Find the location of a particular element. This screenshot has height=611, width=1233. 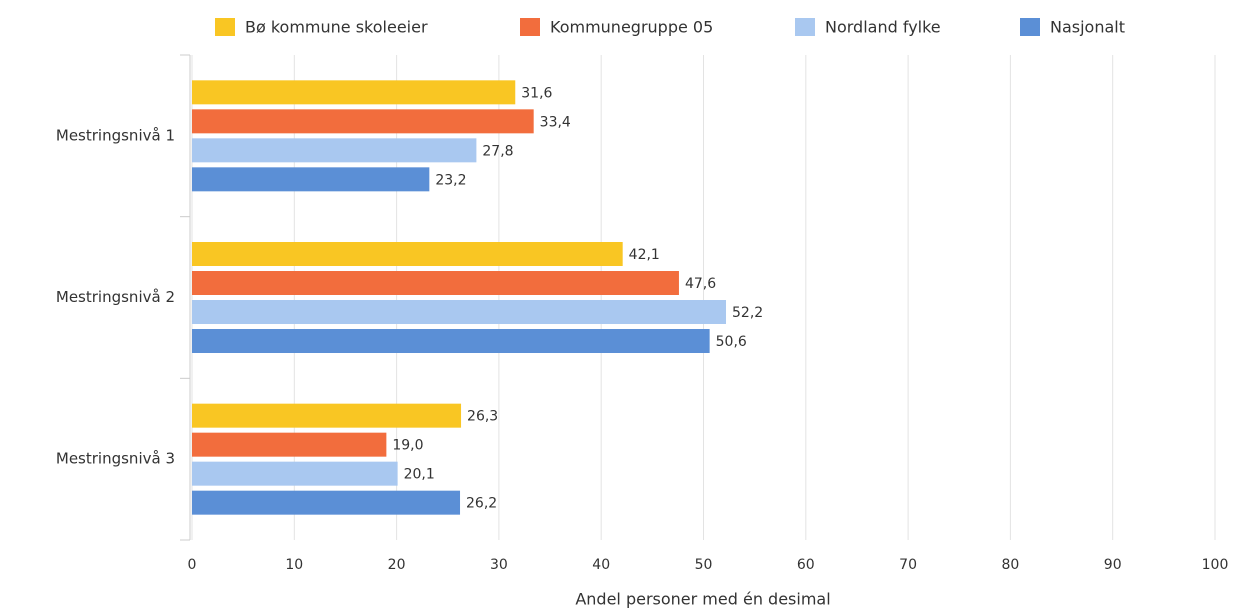

value-label: 20,1 is located at coordinates (419, 475).